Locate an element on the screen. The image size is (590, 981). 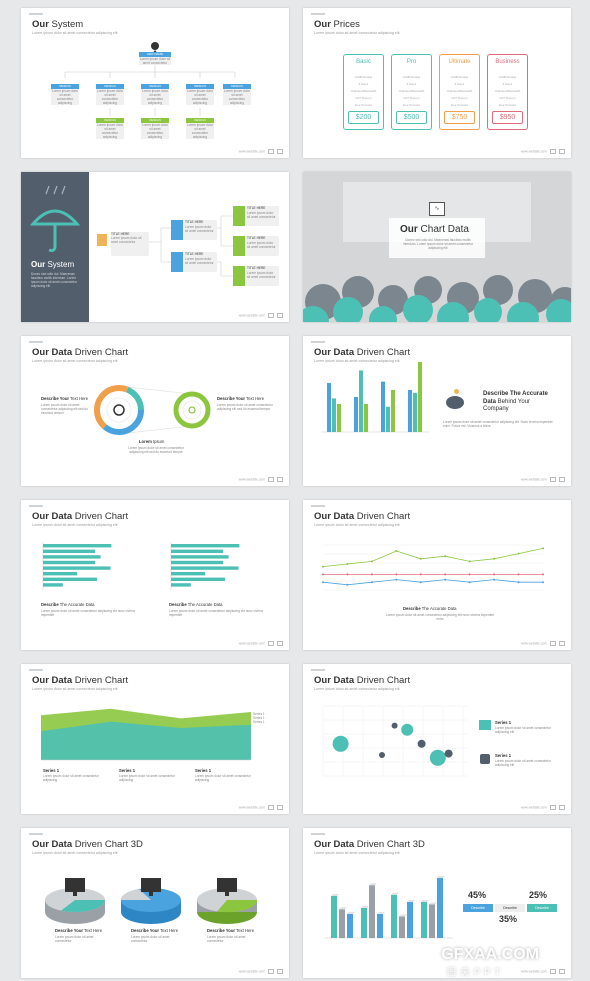
plan-feature: 10GB Storage is located at coordinates (411, 77).